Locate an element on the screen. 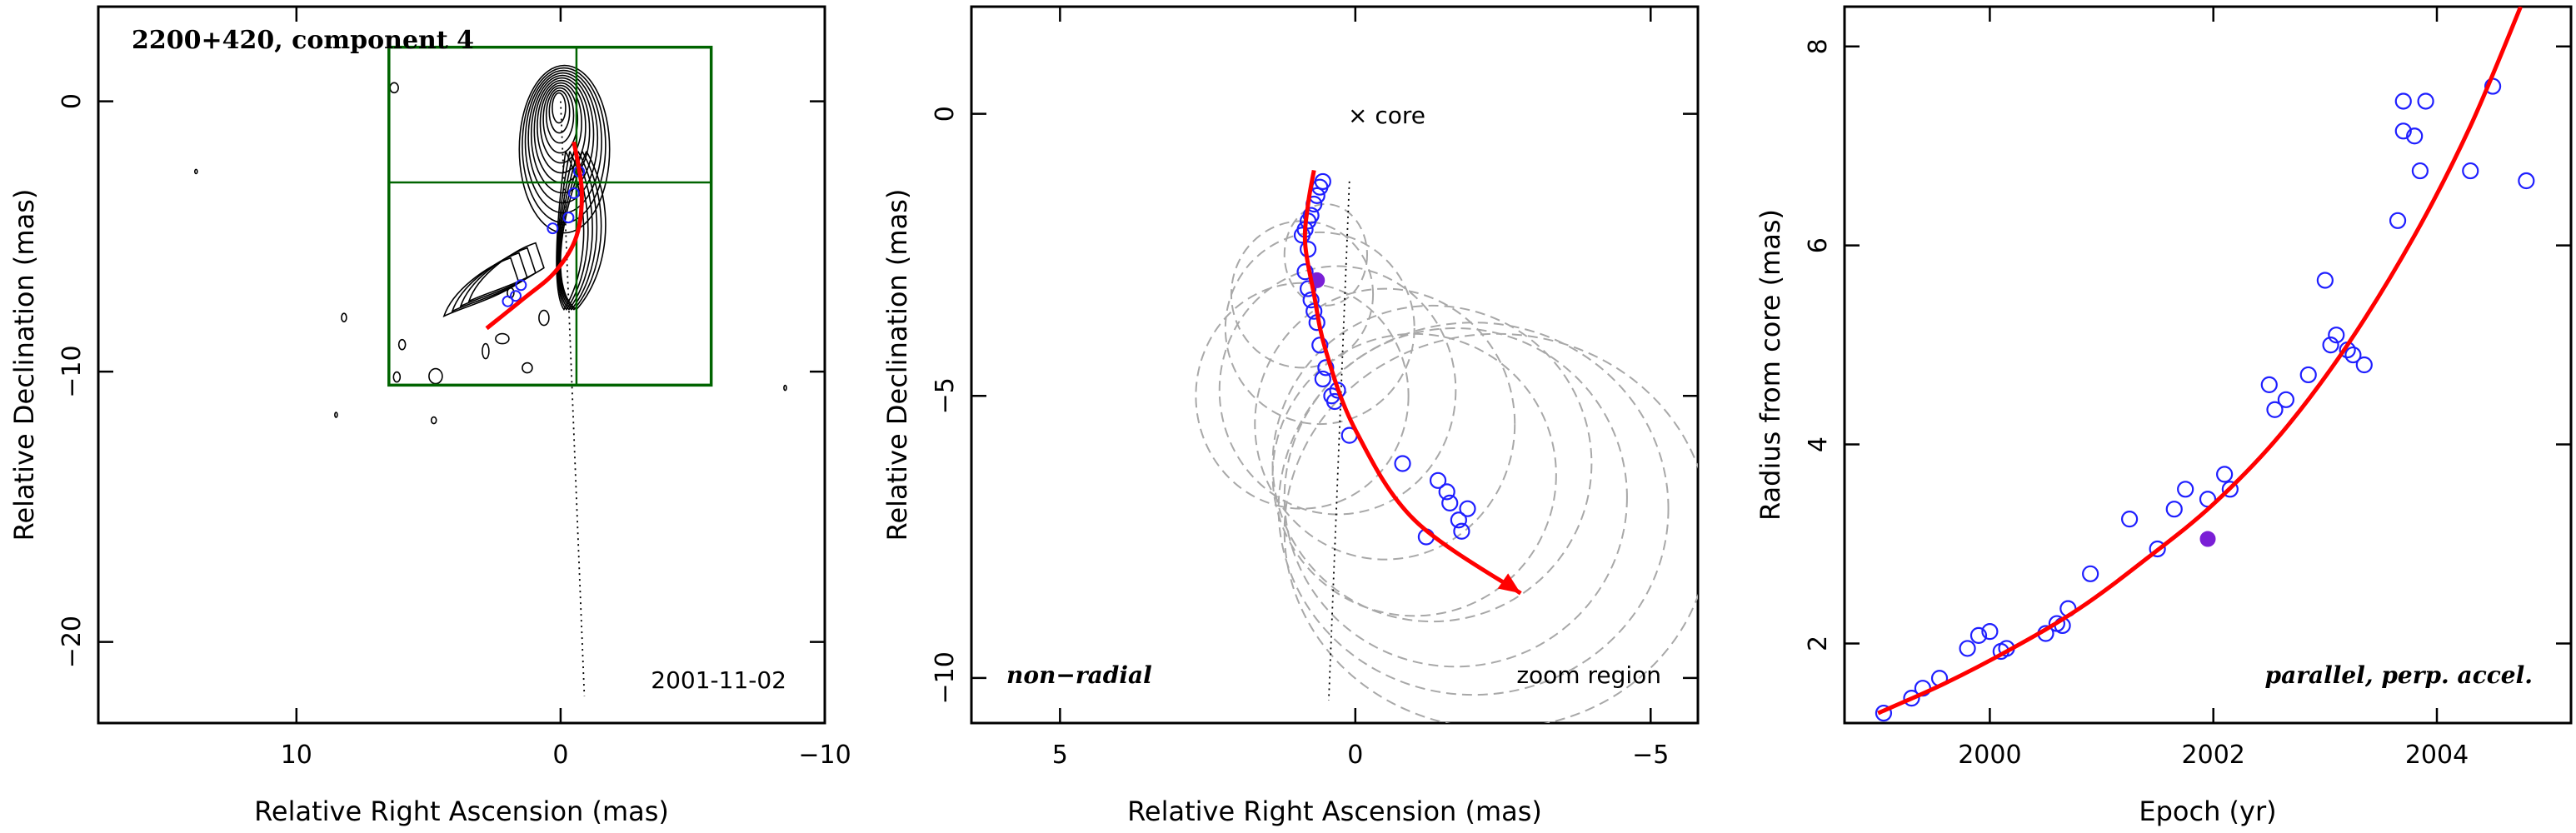 This screenshot has width=2576, height=833. y-tick-label: −20 is located at coordinates (72, 642).